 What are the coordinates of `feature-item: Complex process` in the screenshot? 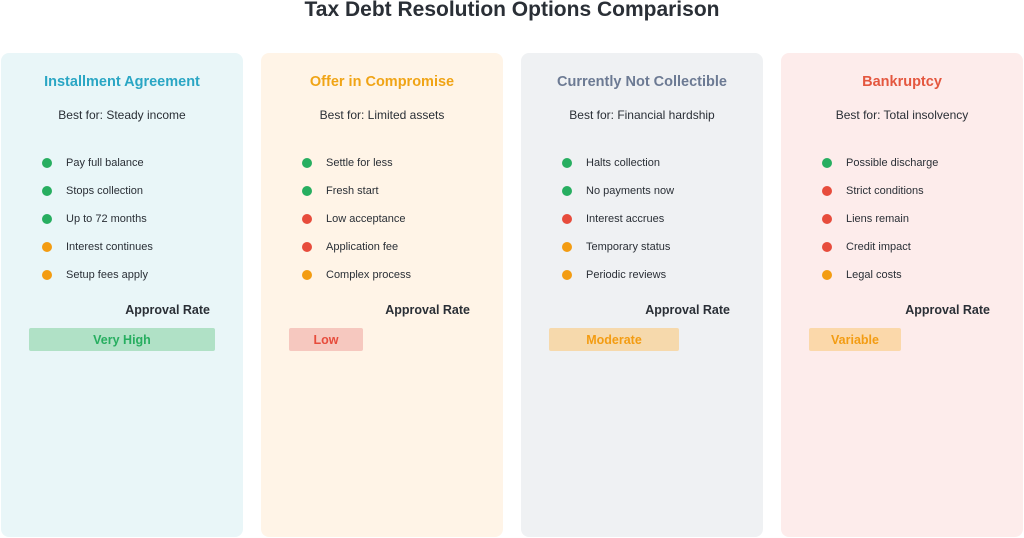 It's located at (356, 275).